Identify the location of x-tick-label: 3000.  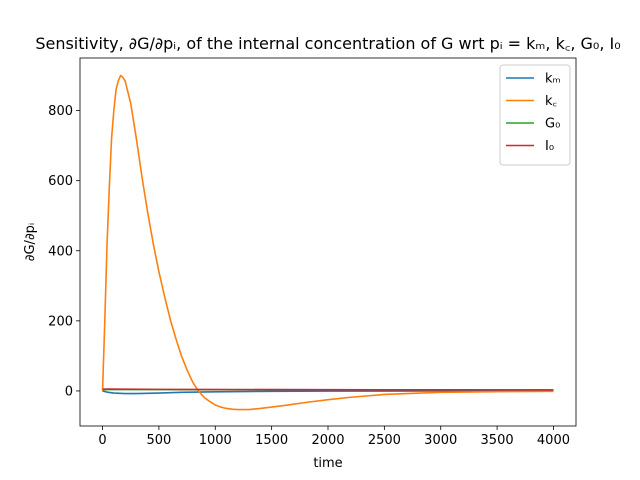
(440, 440).